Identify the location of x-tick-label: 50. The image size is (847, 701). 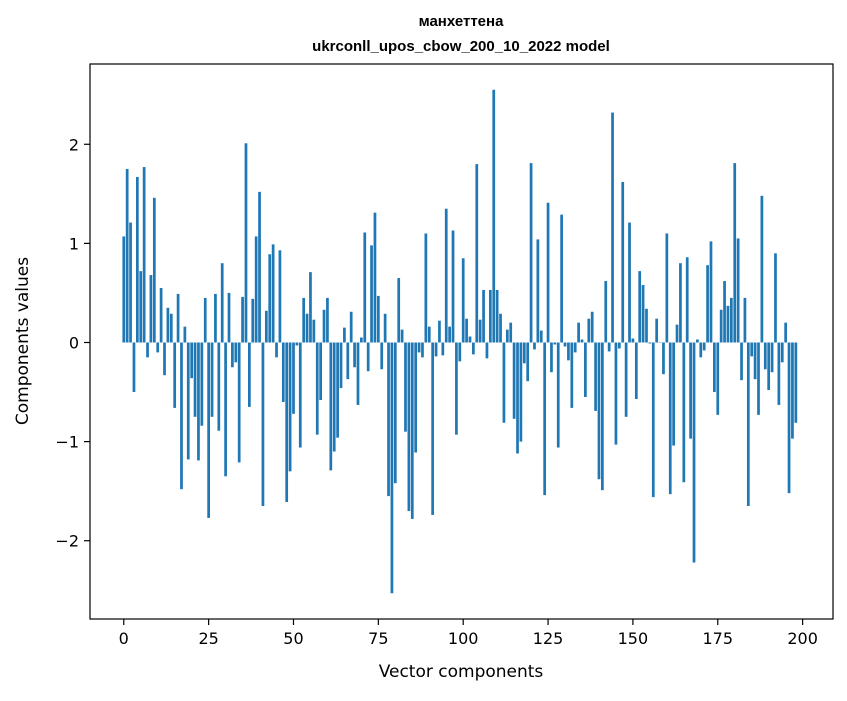
(293, 638).